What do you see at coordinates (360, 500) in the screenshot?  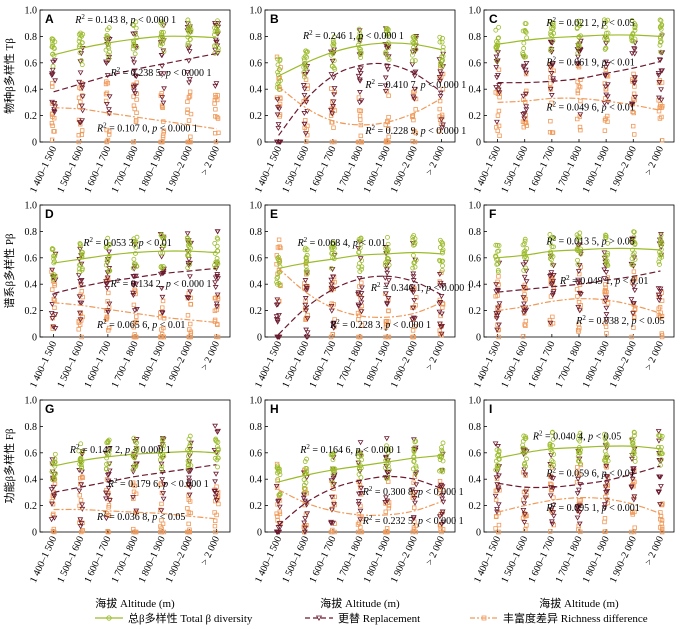 I see `fit-line-replacement` at bounding box center [360, 500].